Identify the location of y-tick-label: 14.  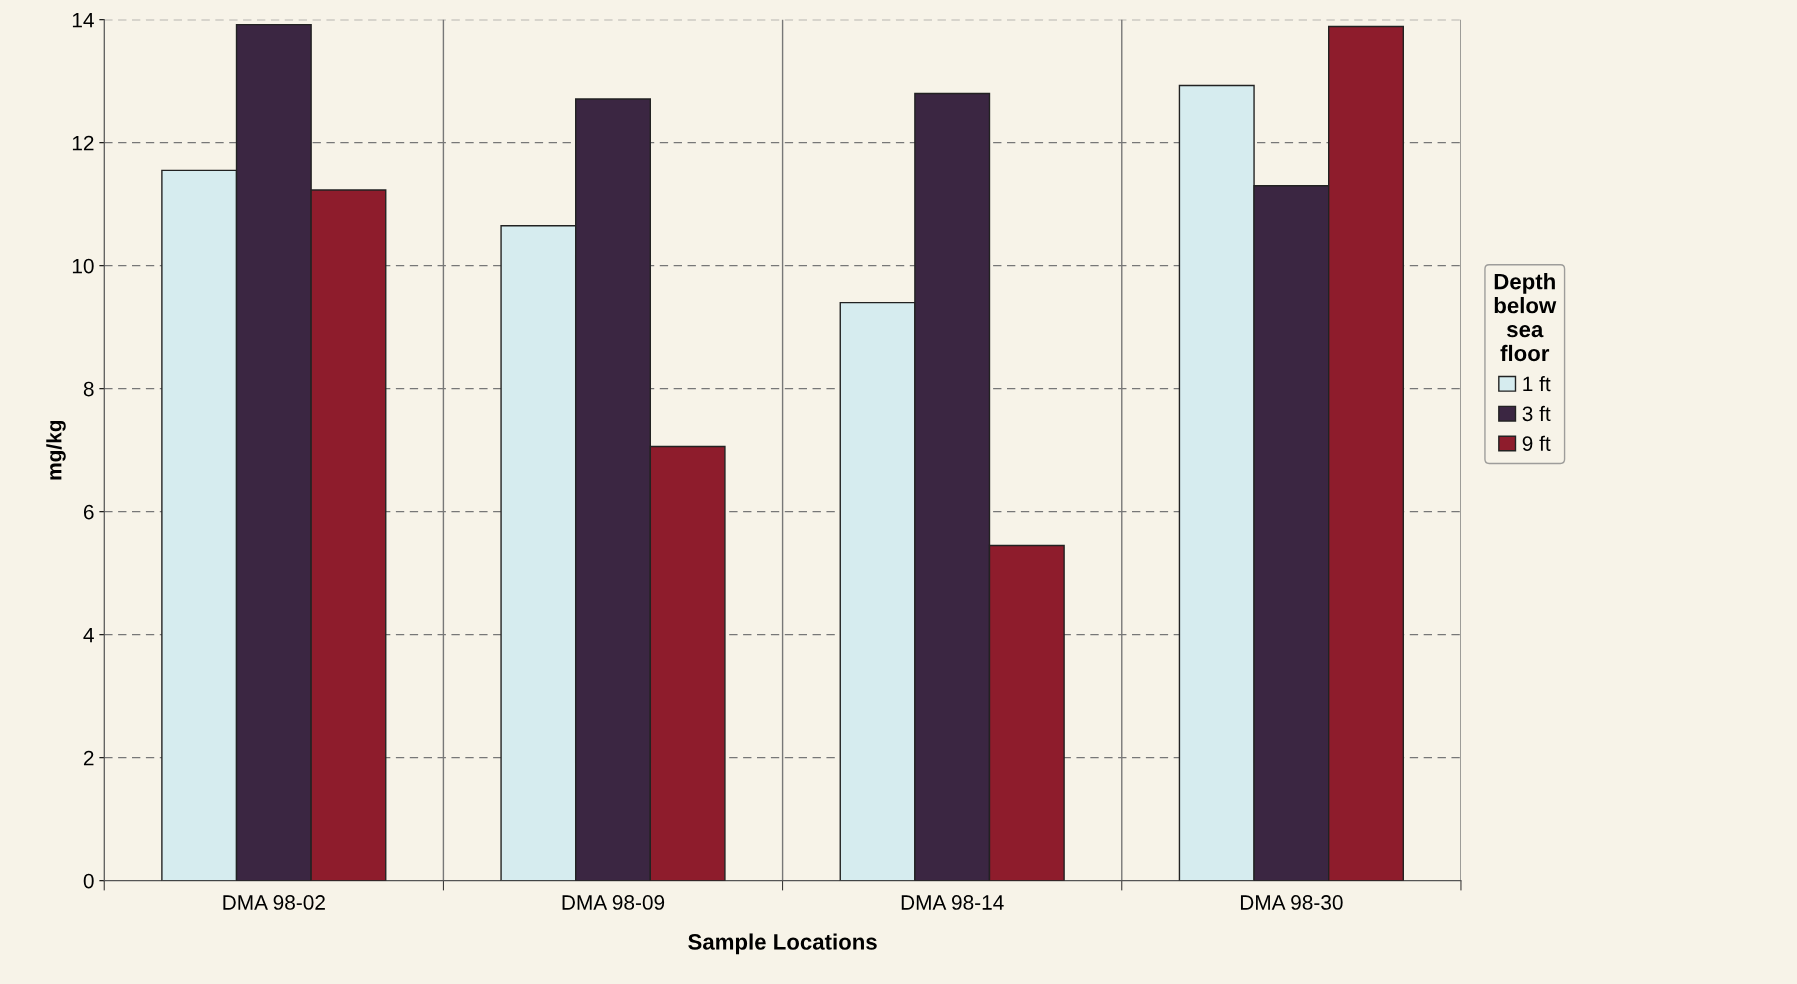
(83, 20).